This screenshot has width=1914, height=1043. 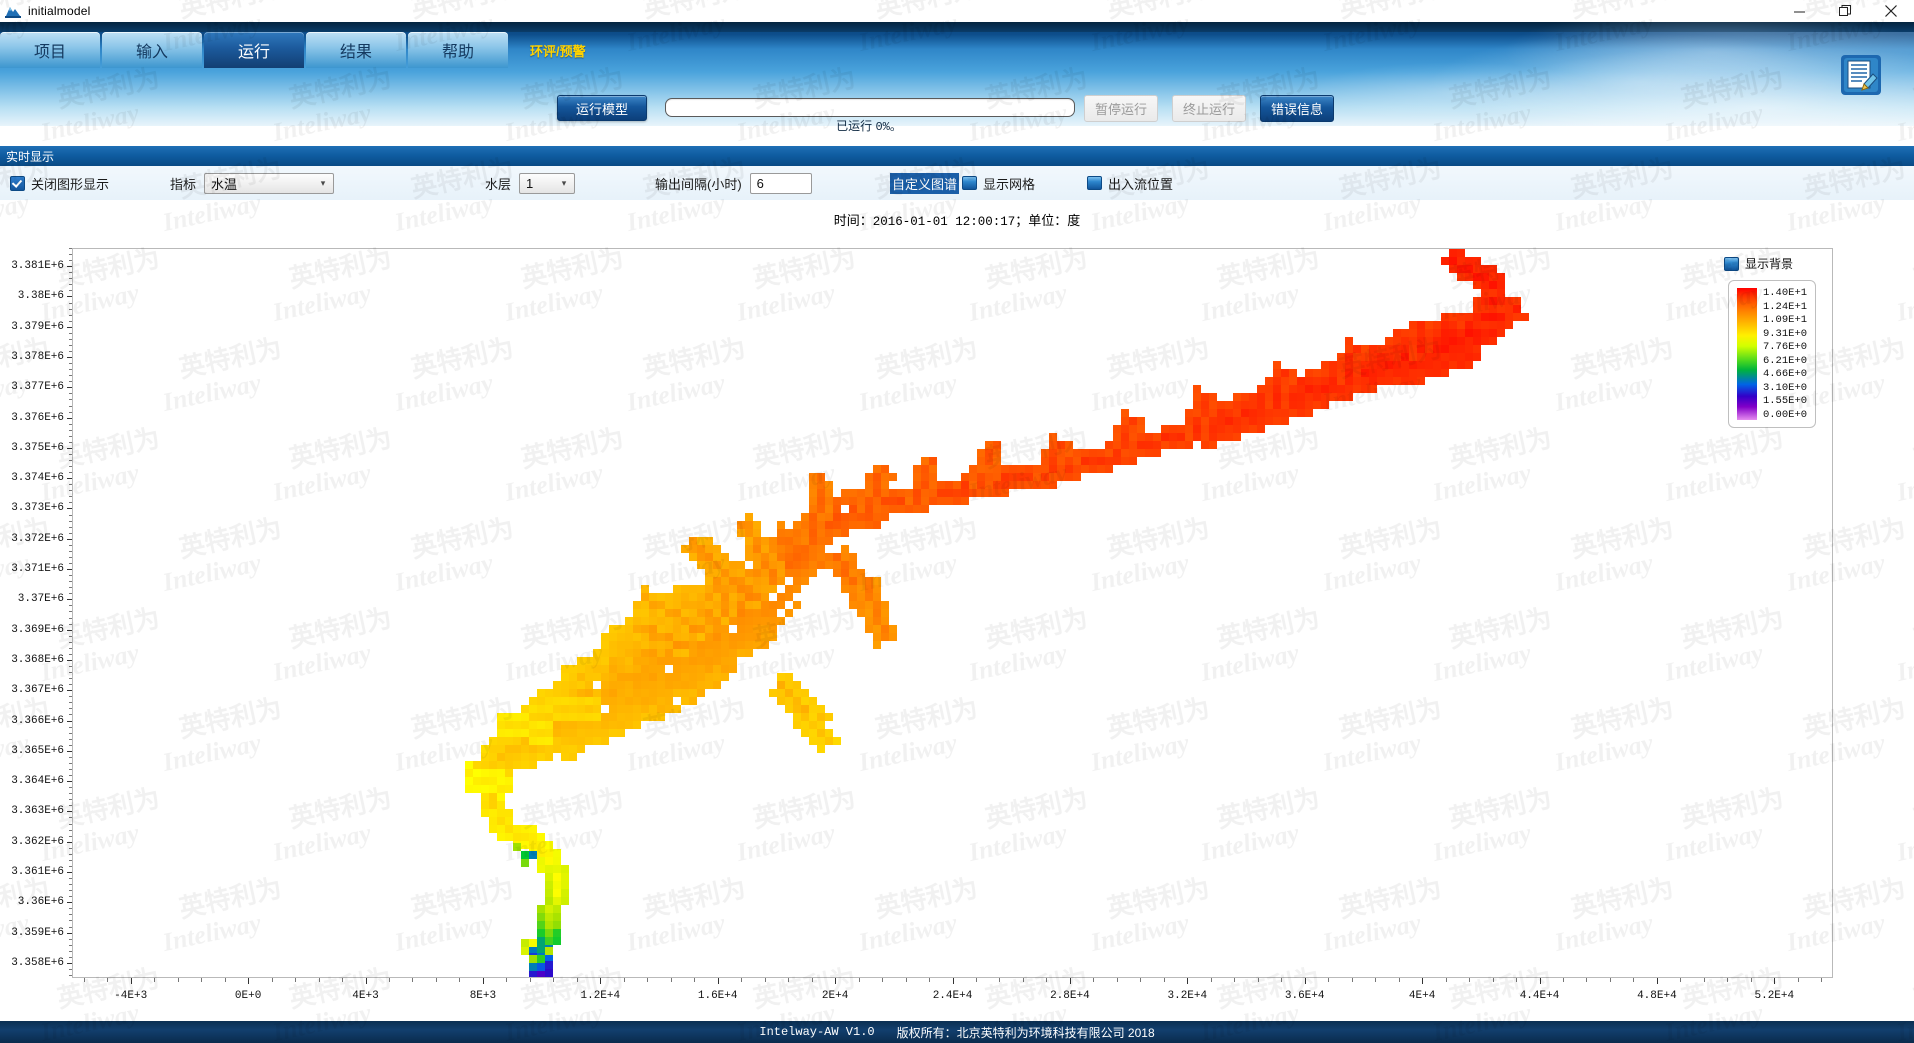 I want to click on close-graphics-option: 关闭图形显示, so click(x=59, y=183).